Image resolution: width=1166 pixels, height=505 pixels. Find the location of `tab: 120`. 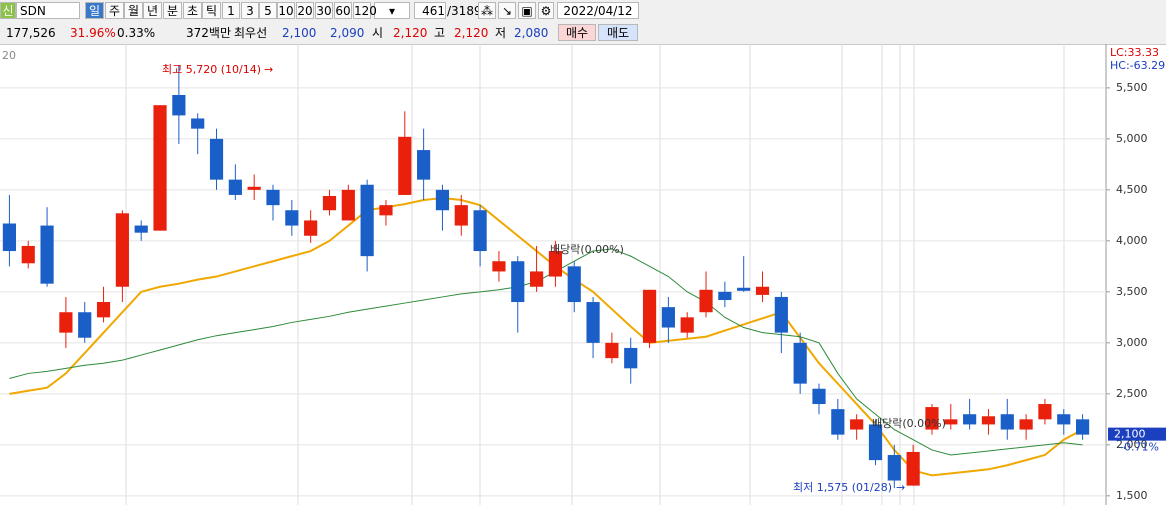

tab: 120 is located at coordinates (365, 10).